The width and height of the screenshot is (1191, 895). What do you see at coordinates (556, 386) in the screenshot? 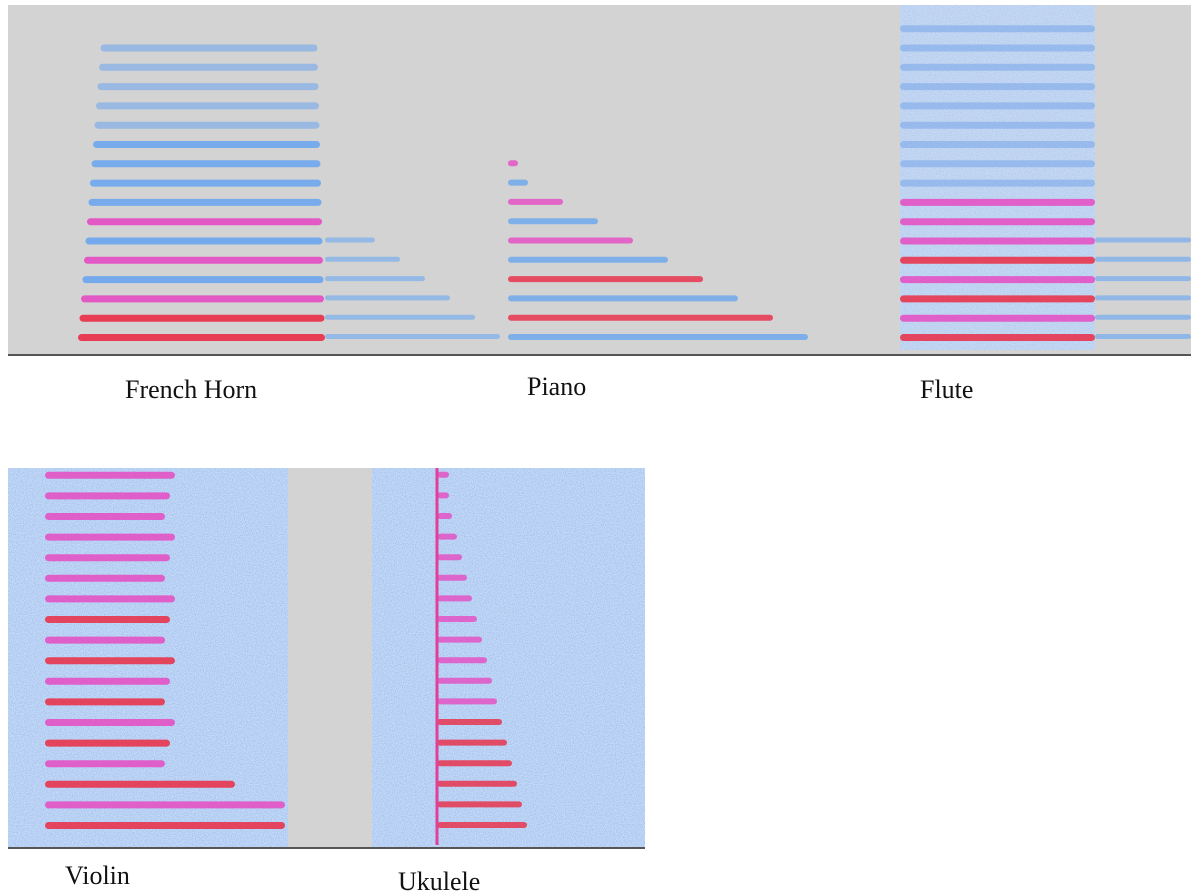
I see `panel-label: Piano` at bounding box center [556, 386].